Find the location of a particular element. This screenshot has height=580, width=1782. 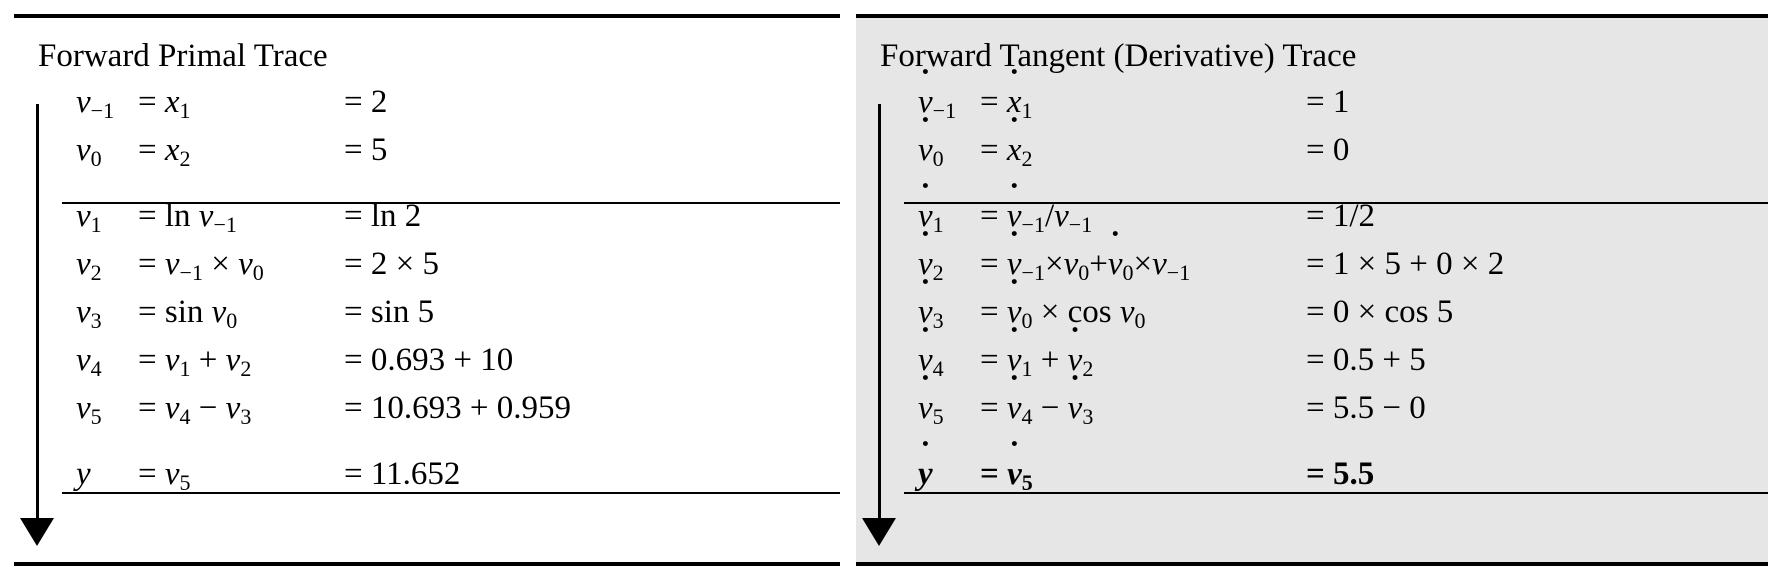

math-text: = 0.693 + 10 is located at coordinates (429, 360).